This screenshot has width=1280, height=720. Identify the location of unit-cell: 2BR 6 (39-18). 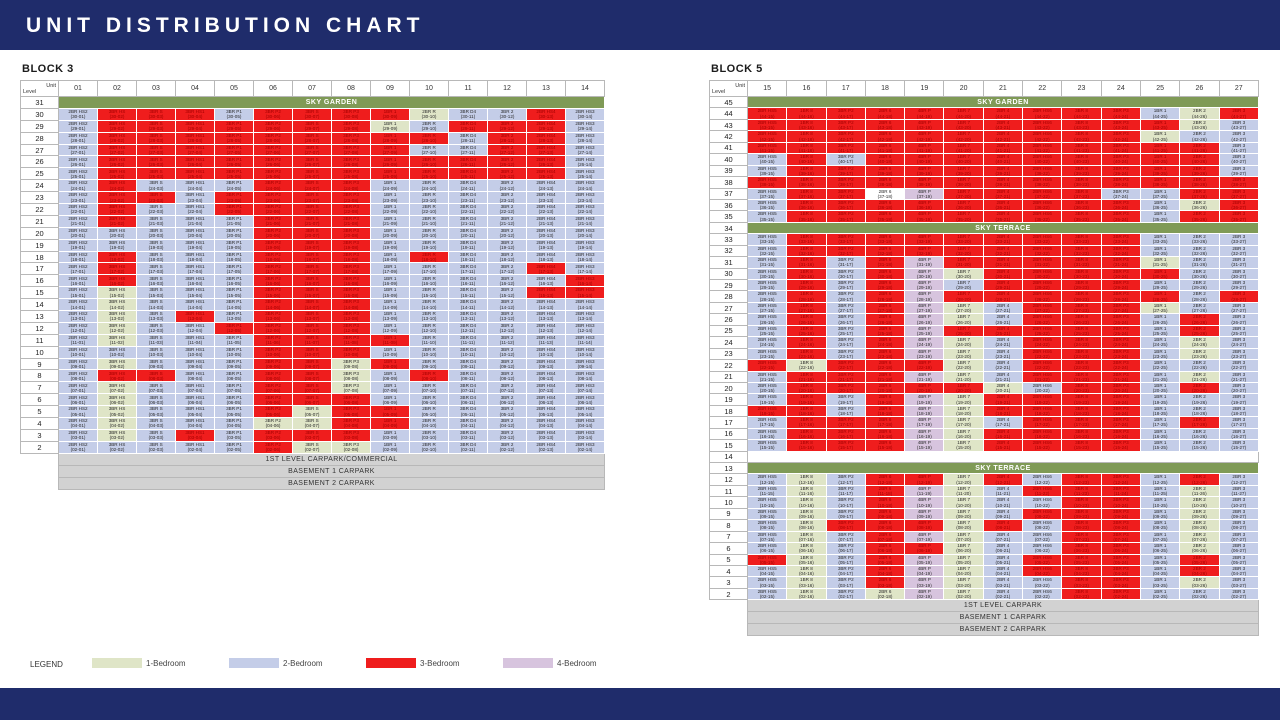
(885, 171).